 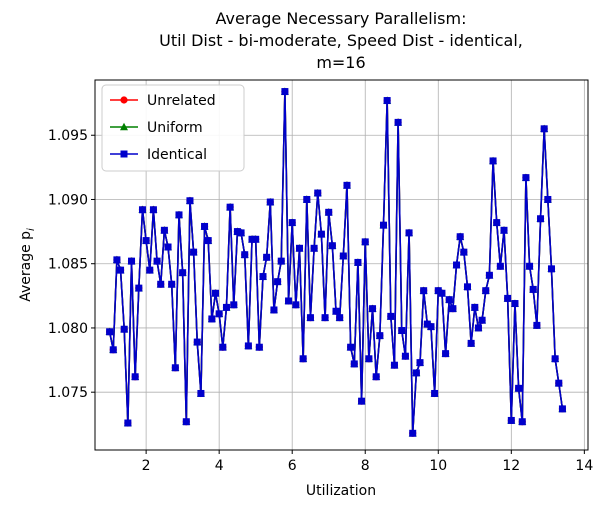 I want to click on x-tick-label: 4, so click(x=219, y=466).